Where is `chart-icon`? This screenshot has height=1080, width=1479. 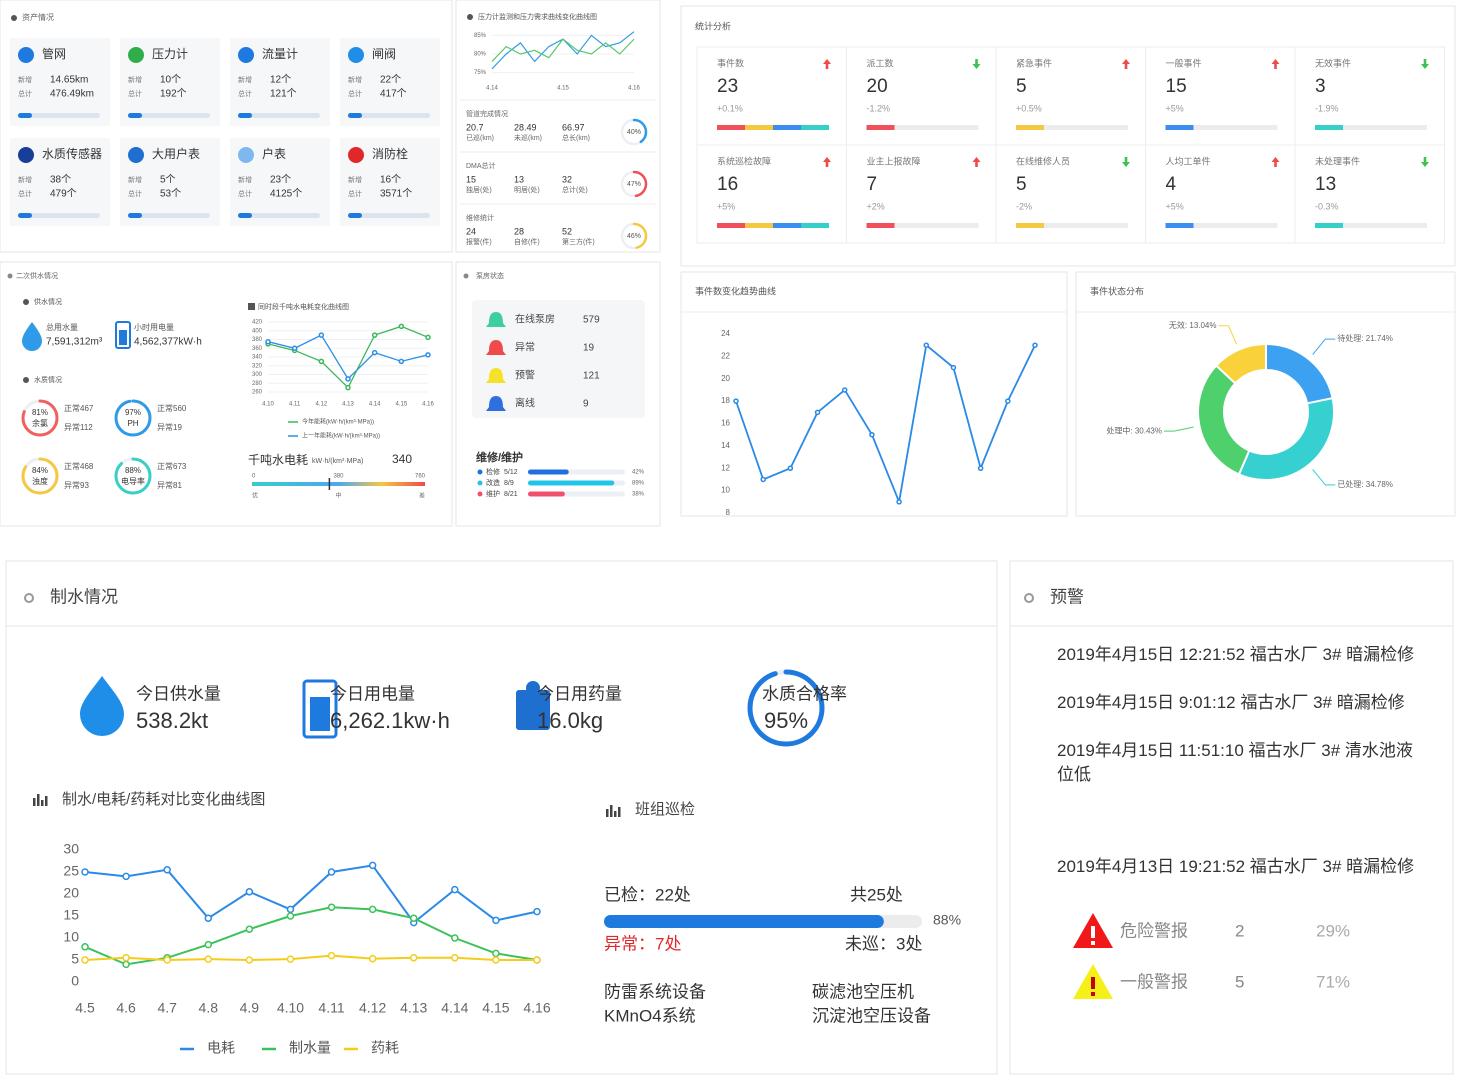
chart-icon is located at coordinates (38, 800).